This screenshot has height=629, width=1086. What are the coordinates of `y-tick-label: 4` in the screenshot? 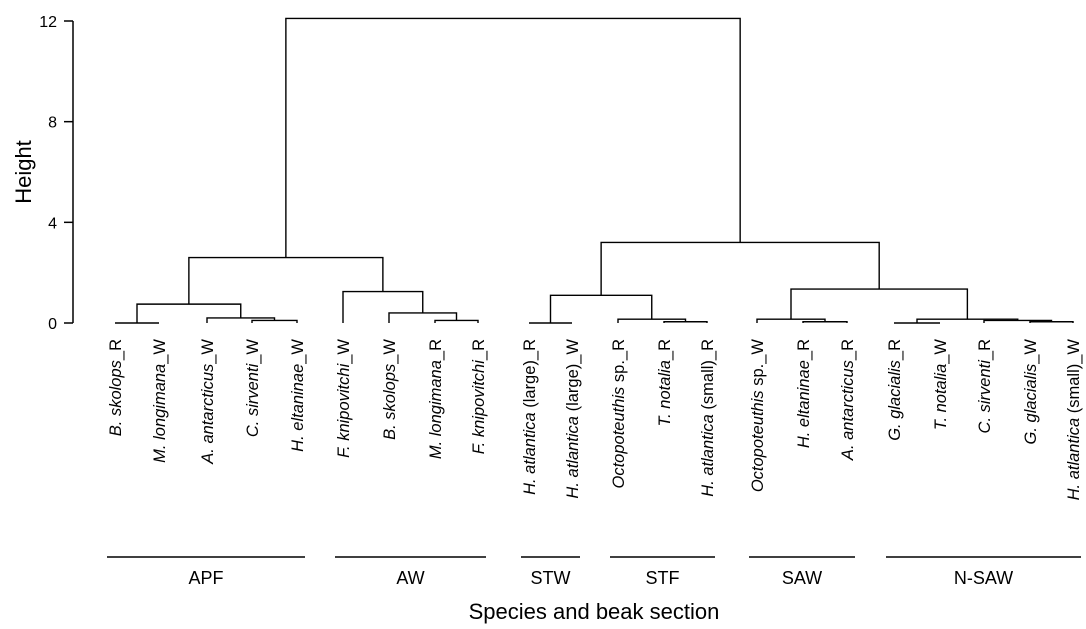 It's located at (52, 223).